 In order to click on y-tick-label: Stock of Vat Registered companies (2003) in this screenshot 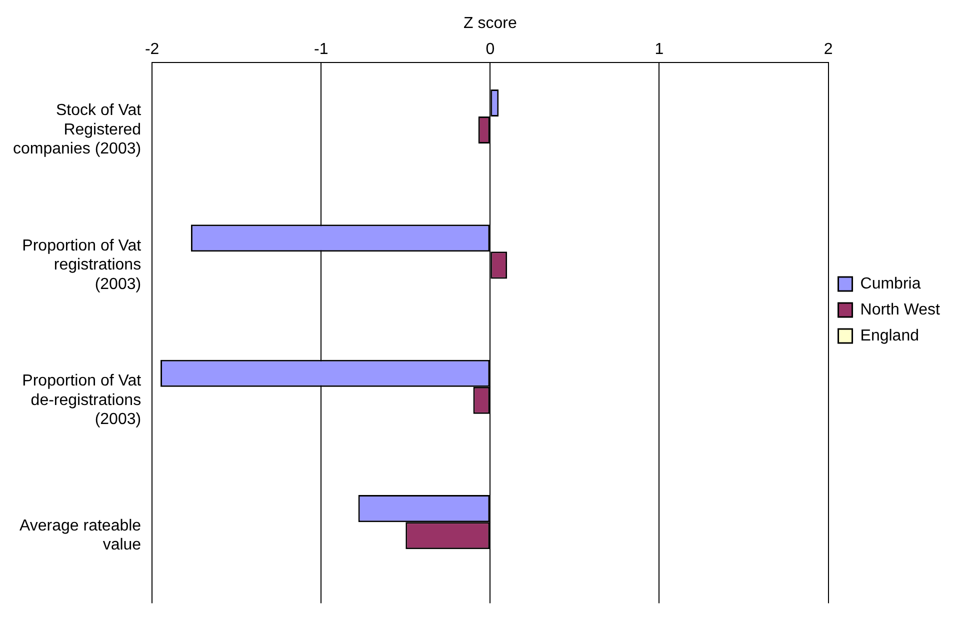, I will do `click(77, 130)`.